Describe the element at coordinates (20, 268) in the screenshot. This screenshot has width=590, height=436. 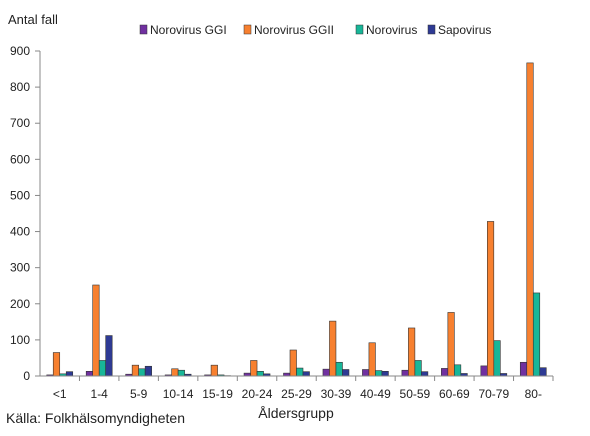
I see `y-tick-label: 300` at that location.